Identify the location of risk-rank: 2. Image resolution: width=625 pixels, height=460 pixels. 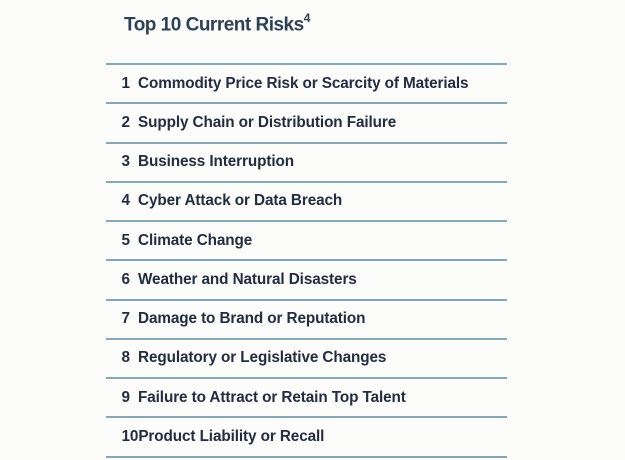
(126, 122).